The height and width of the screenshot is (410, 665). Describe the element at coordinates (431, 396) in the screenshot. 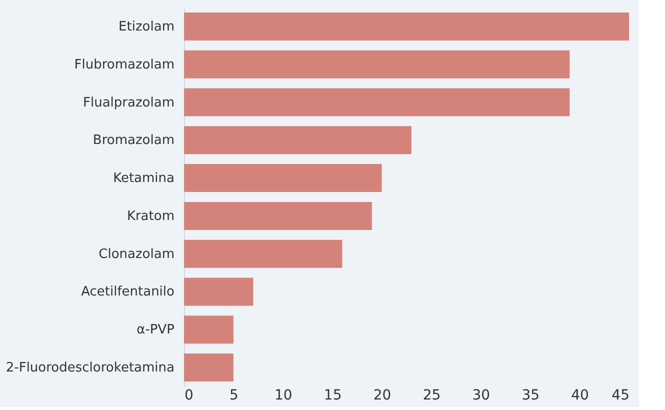

I see `x-tick-label: 25` at that location.